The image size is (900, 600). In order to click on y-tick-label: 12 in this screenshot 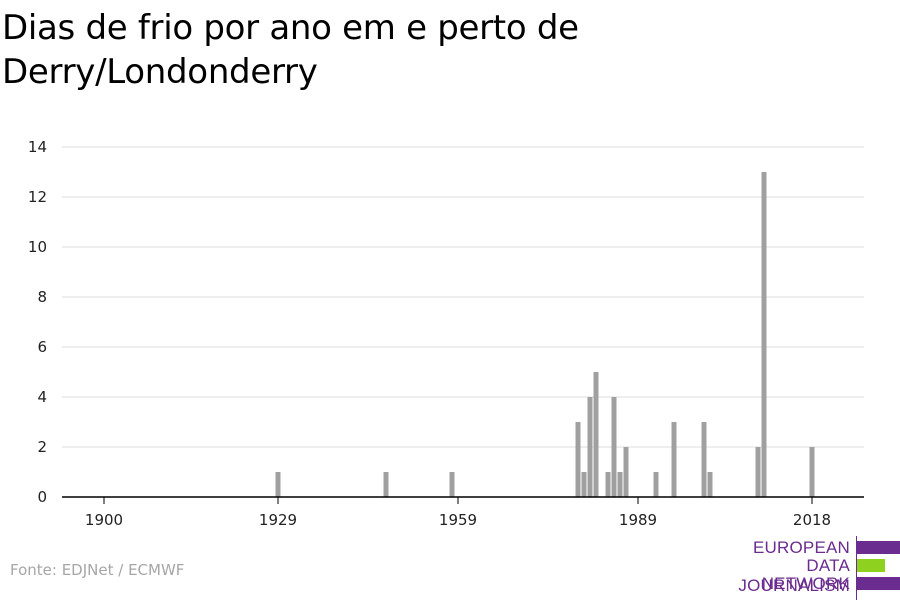, I will do `click(37, 197)`.